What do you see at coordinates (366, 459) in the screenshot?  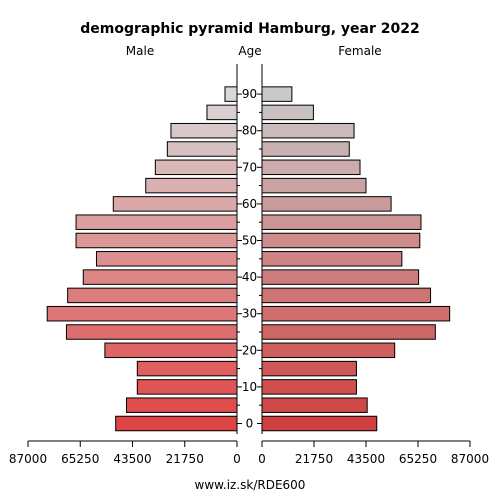 I see `female-axis-tick-label: 43500` at bounding box center [366, 459].